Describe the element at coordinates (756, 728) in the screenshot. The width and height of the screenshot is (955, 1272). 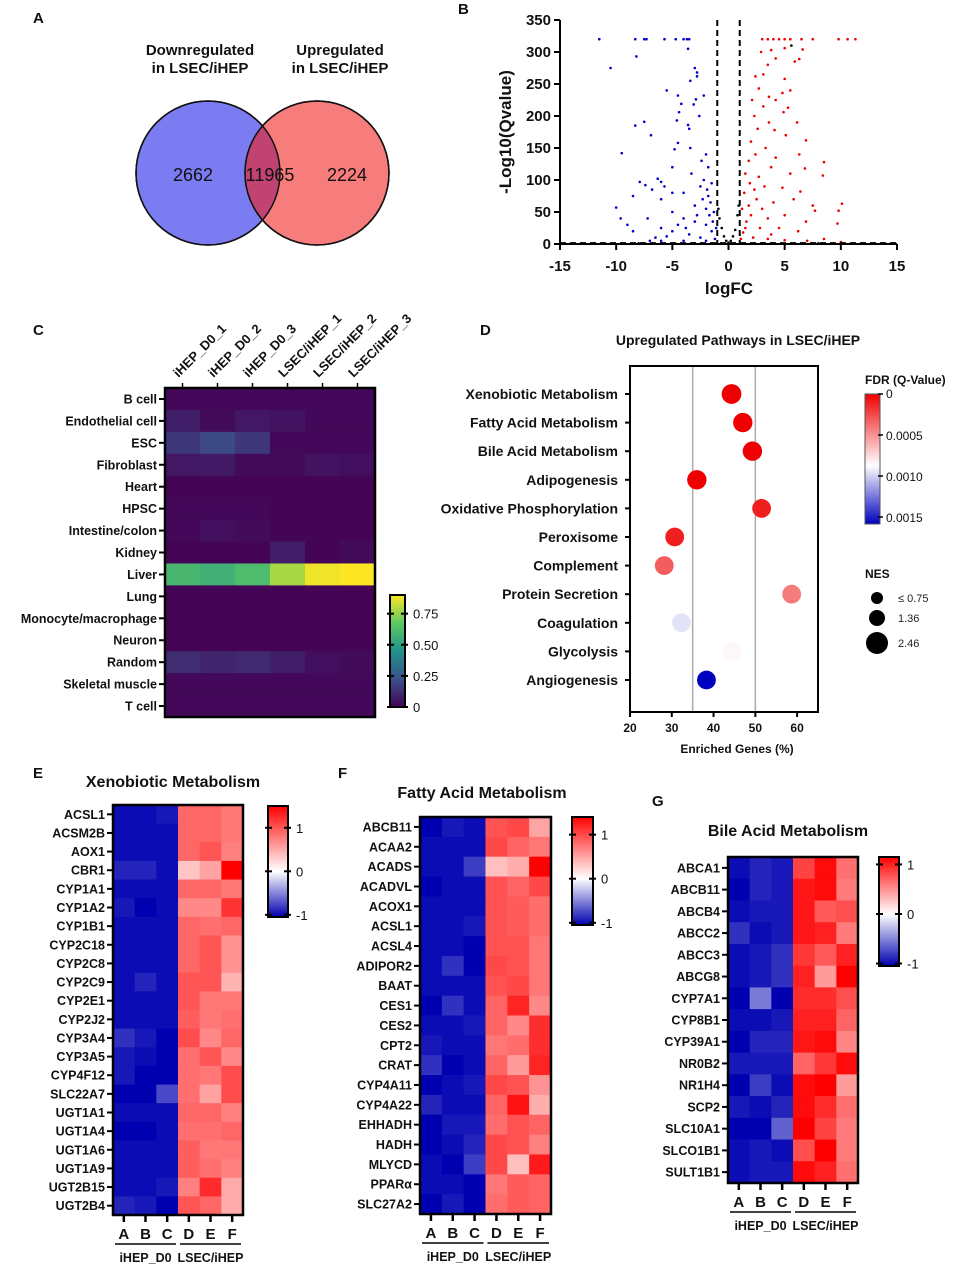
I see `x-tick-label: 50` at that location.